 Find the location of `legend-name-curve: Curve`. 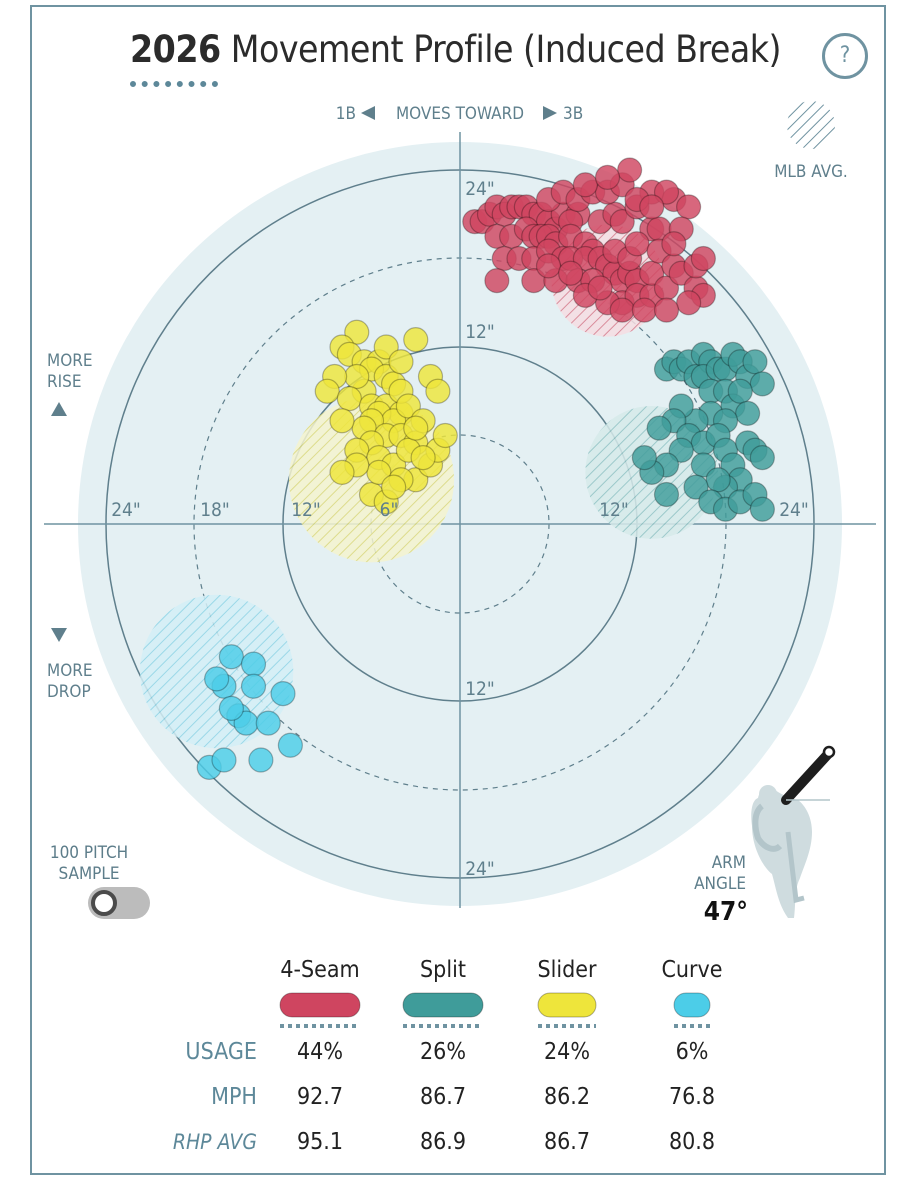

legend-name-curve: Curve is located at coordinates (691, 970).